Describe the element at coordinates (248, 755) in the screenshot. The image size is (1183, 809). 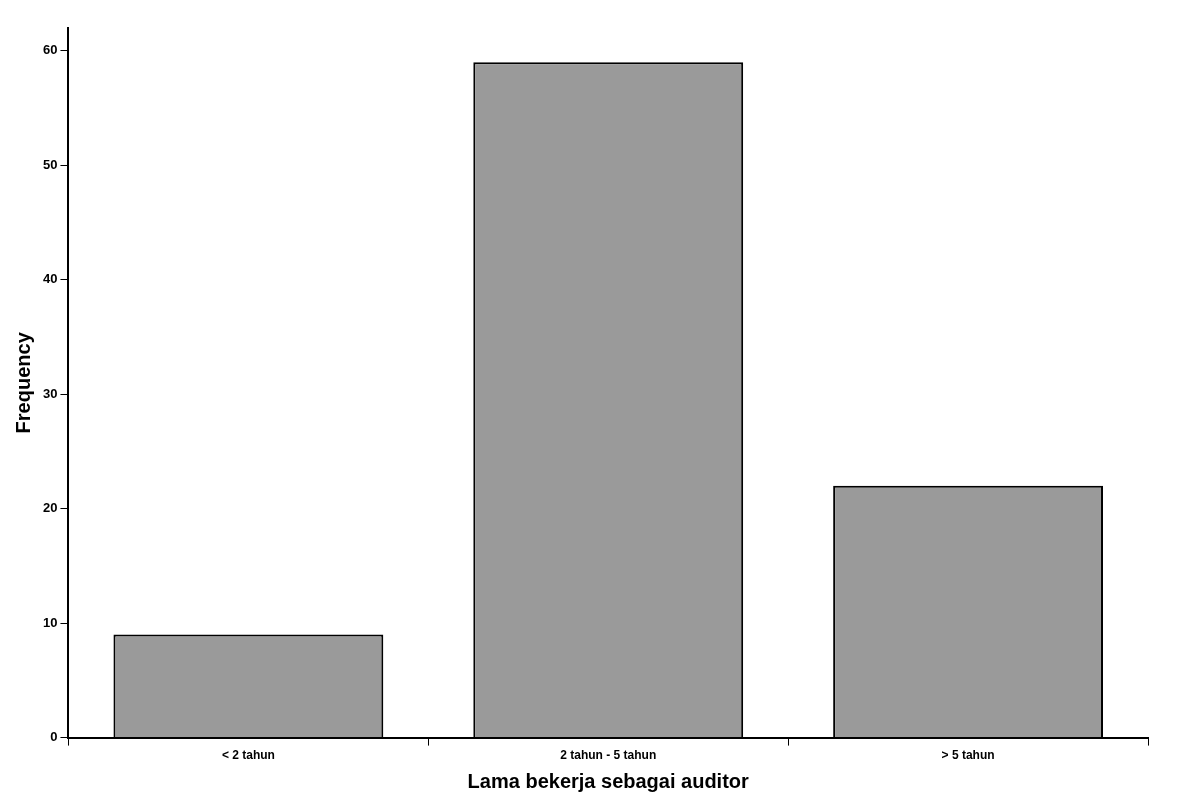
I see `x-tick-label: < 2 tahun` at that location.